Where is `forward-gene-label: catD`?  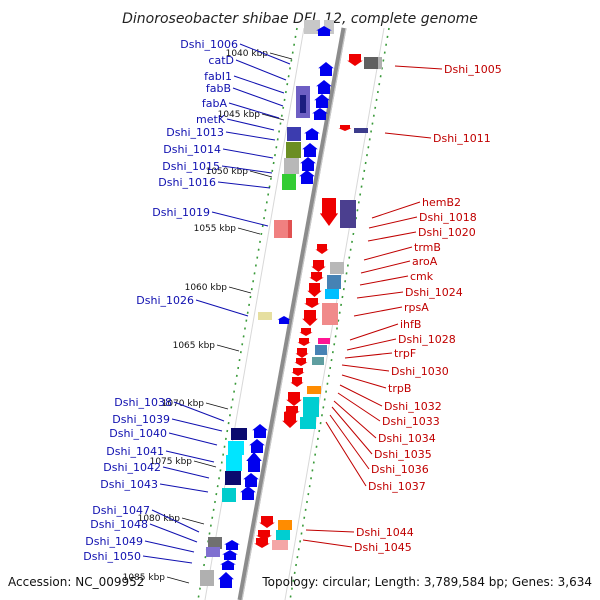
forward-gene-label: catD is located at coordinates (221, 60).